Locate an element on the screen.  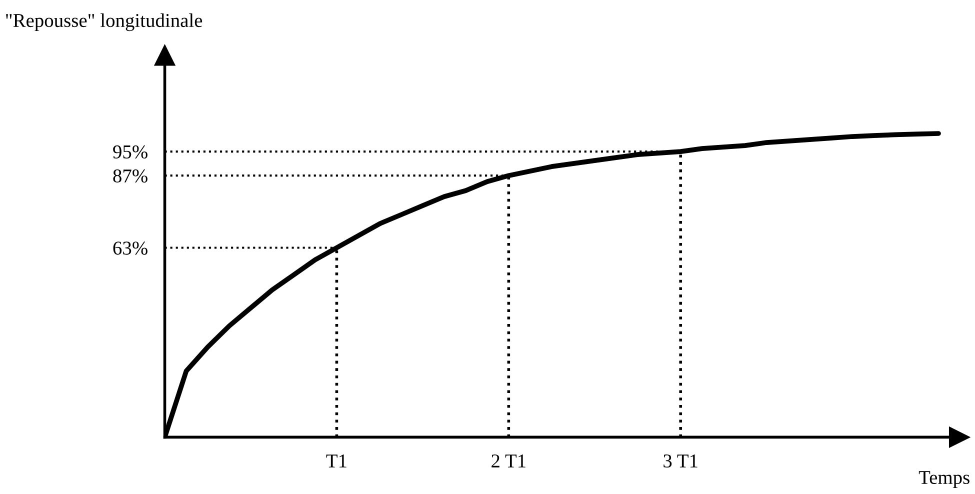
y-tick-label: 87% is located at coordinates (130, 176).